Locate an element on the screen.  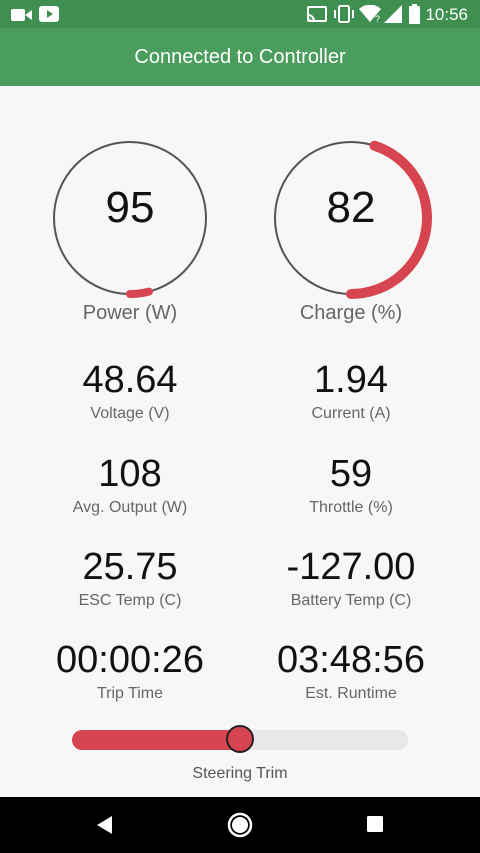
power-gauge: 95 is located at coordinates (130, 218).